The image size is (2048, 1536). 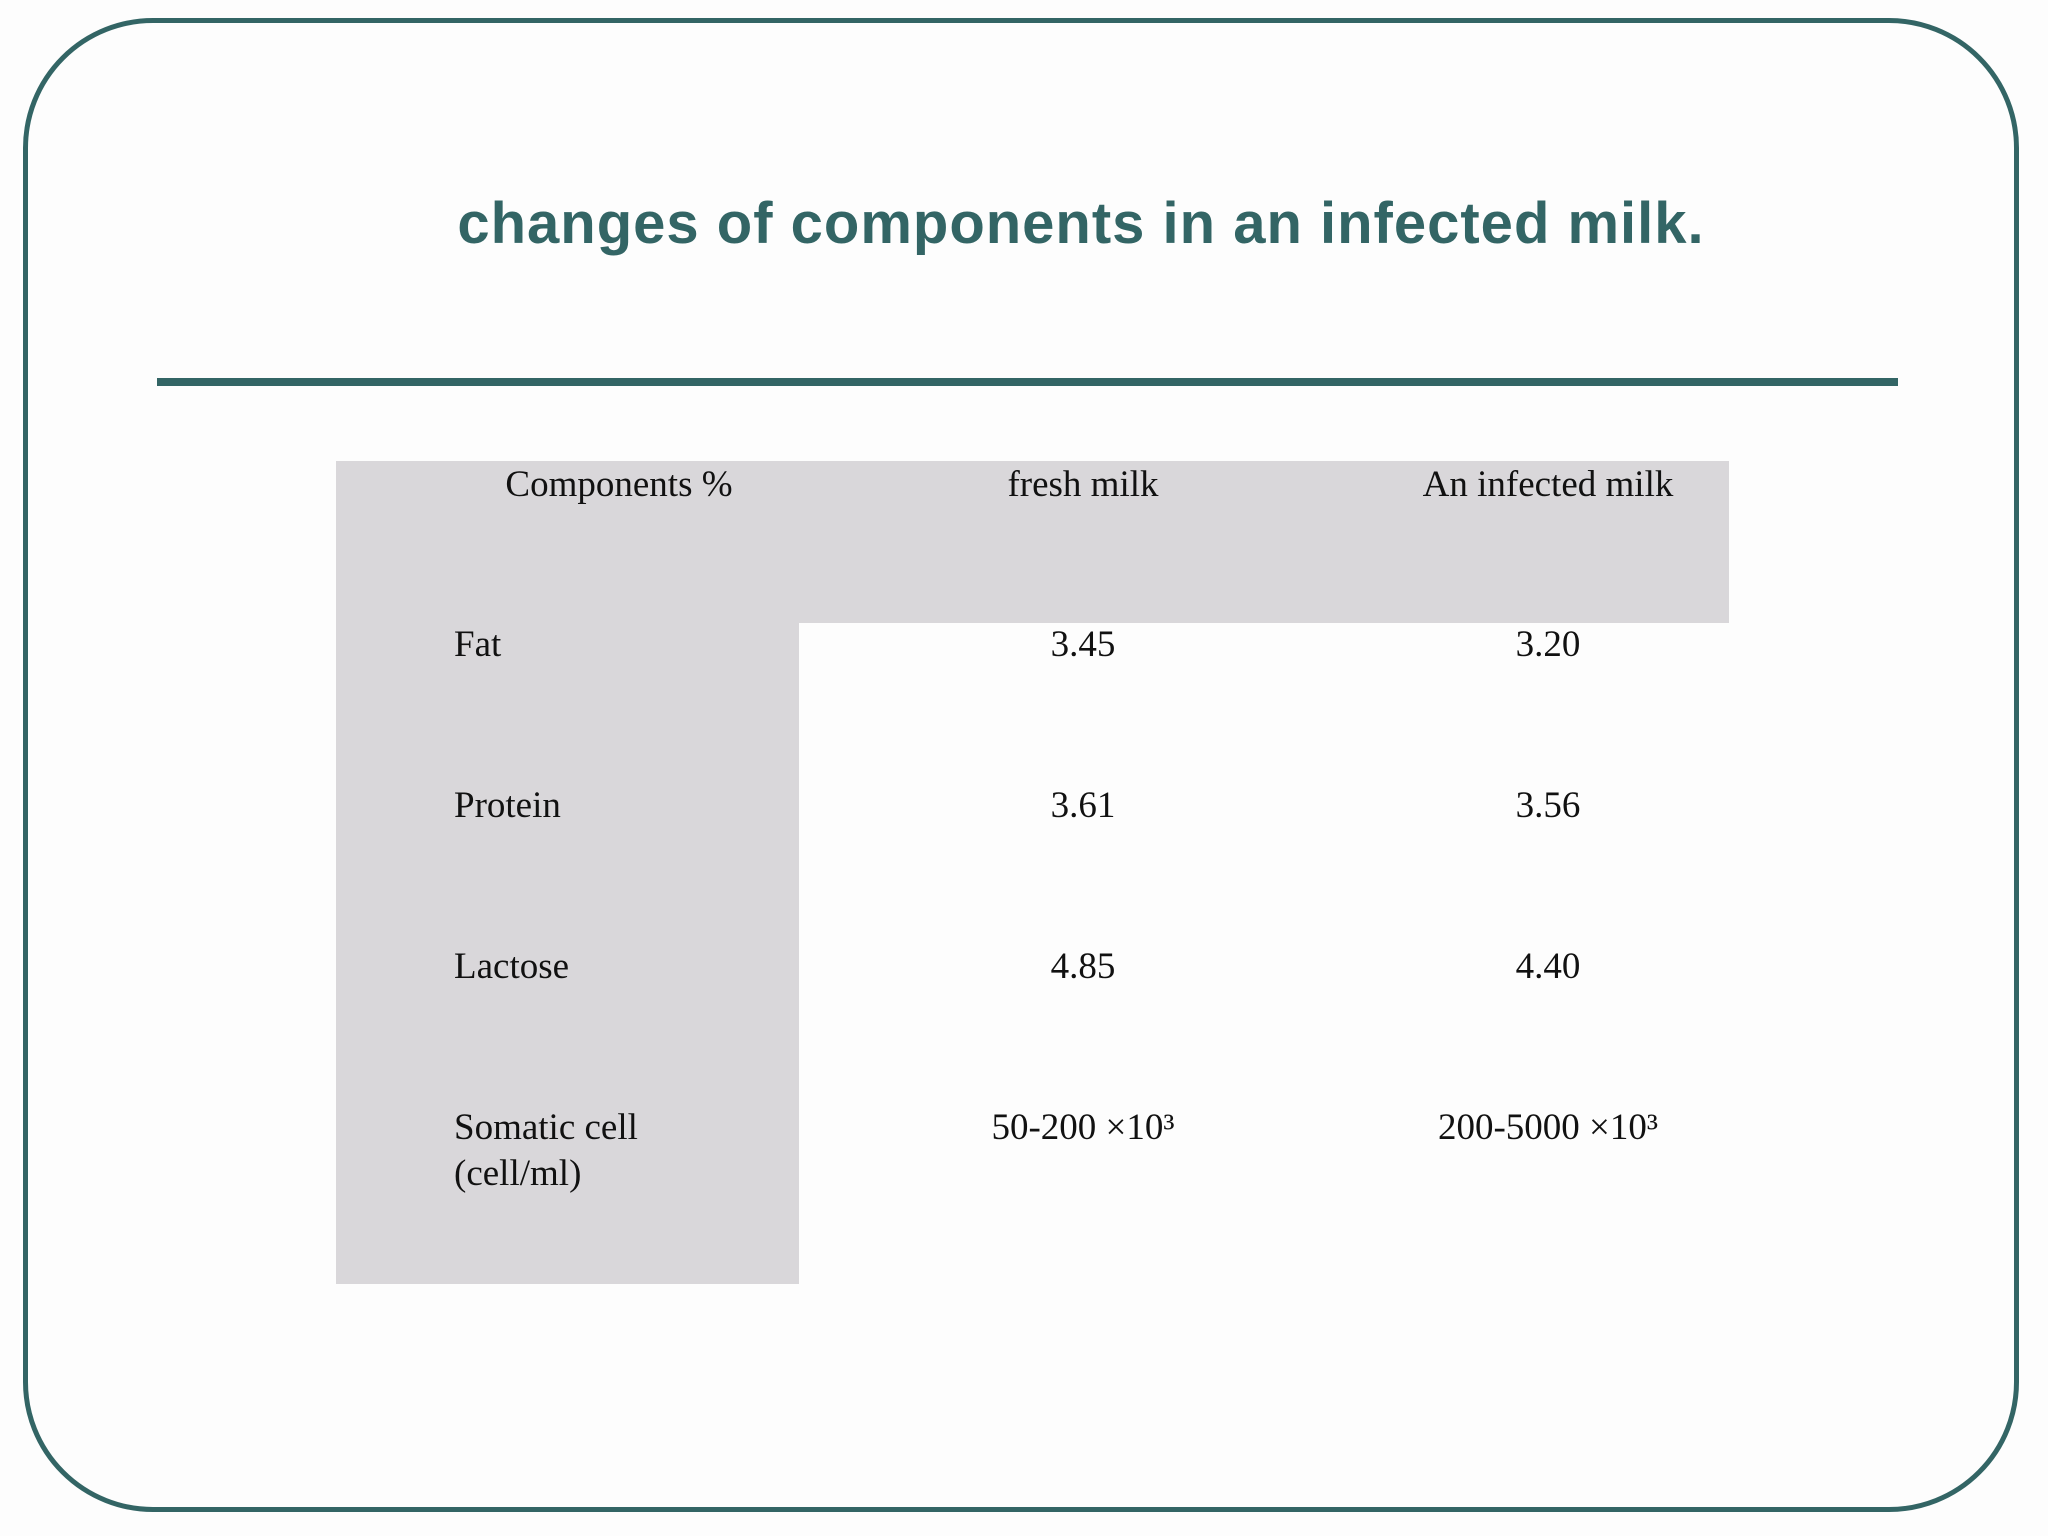 What do you see at coordinates (567, 872) in the screenshot?
I see `label-band` at bounding box center [567, 872].